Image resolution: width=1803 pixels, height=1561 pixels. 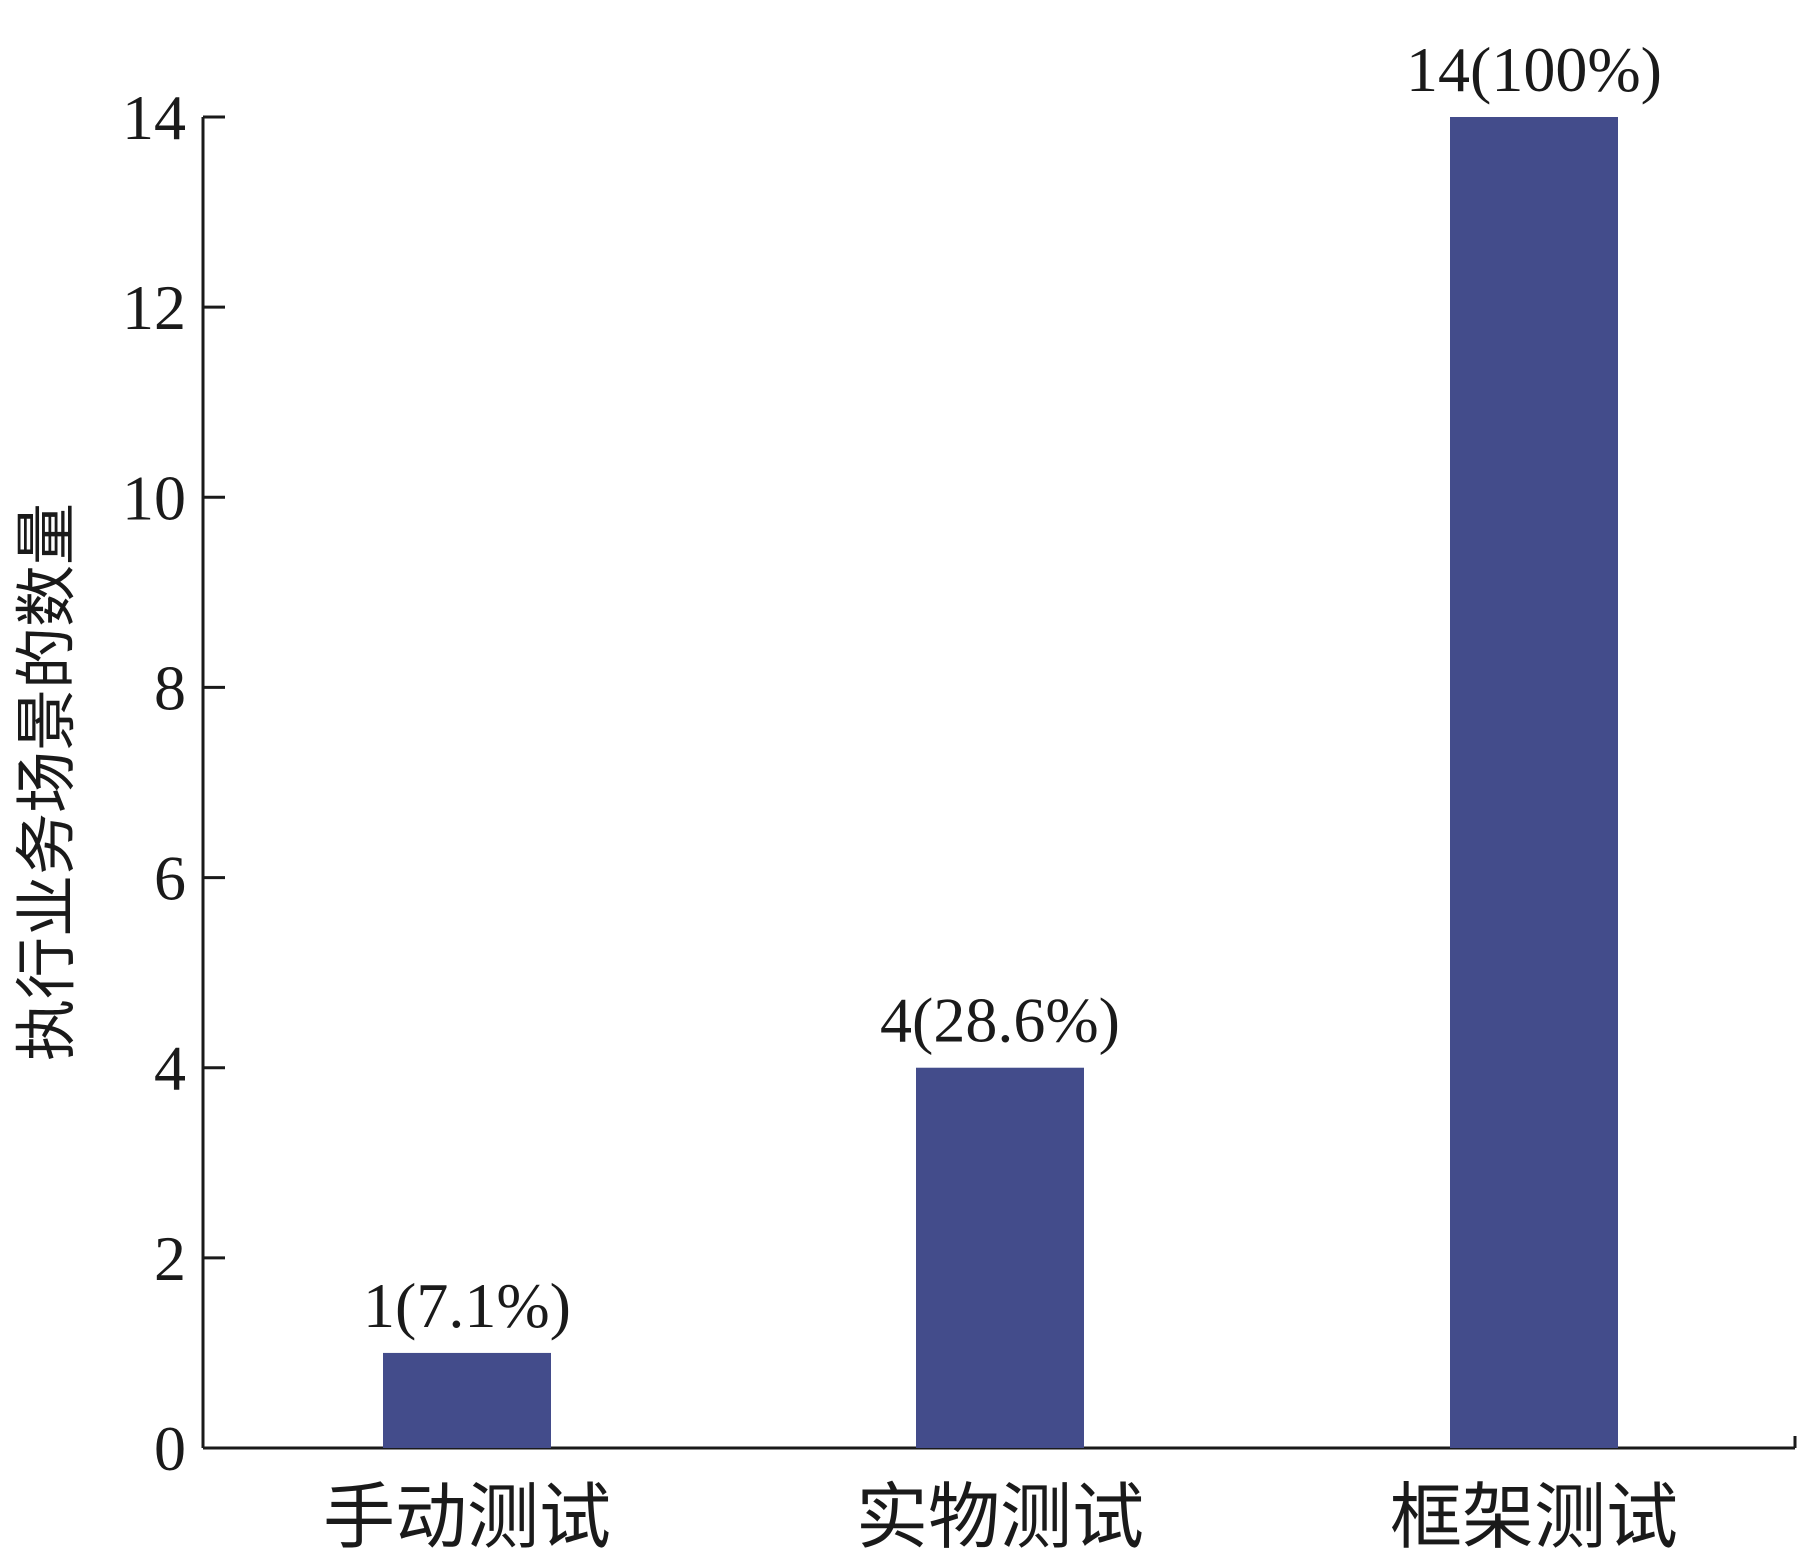 I want to click on y-tick-label: 4, so click(x=170, y=1068).